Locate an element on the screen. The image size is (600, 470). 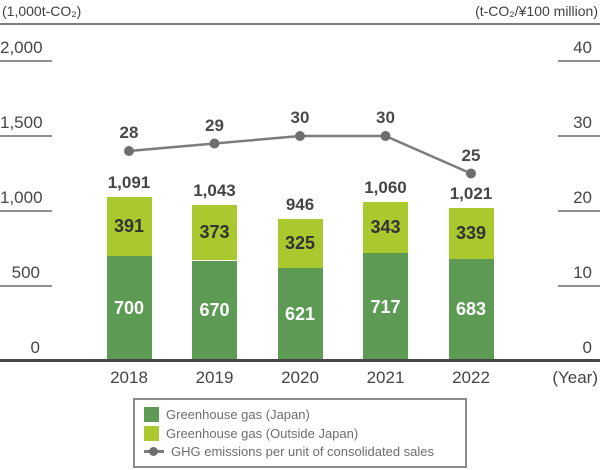
left-axis-tick-label: 500 is located at coordinates (25, 272).